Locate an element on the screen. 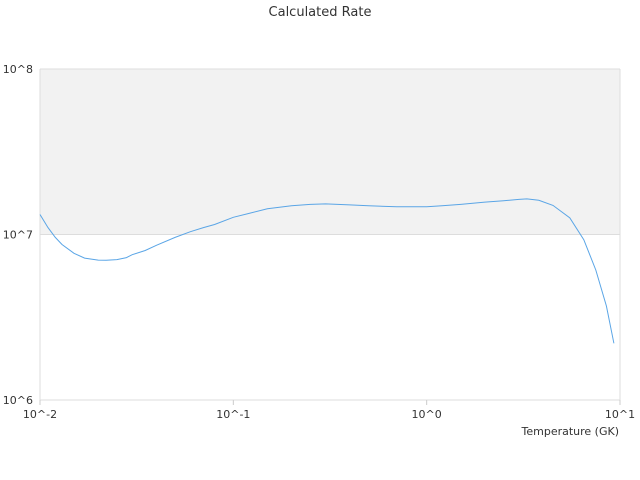 The height and width of the screenshot is (480, 640). x-tick-label: 10^1 is located at coordinates (620, 414).